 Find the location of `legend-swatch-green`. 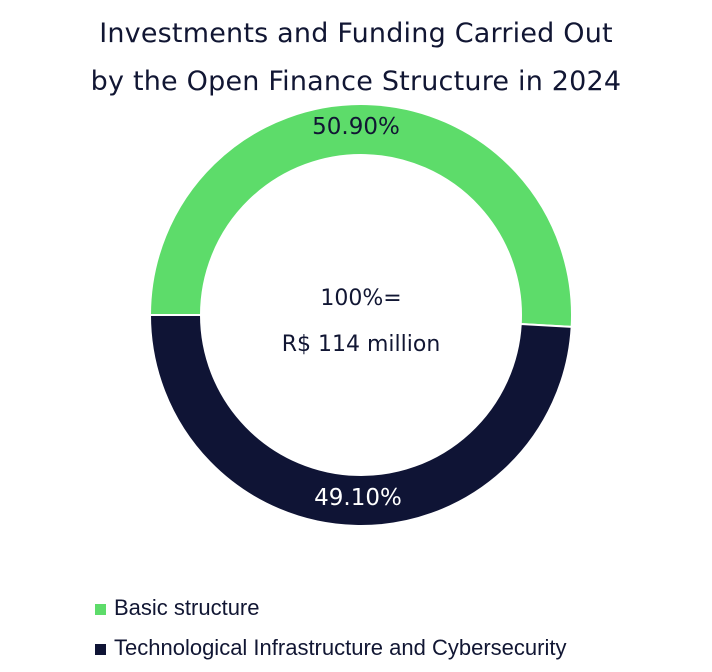

legend-swatch-green is located at coordinates (100, 609).